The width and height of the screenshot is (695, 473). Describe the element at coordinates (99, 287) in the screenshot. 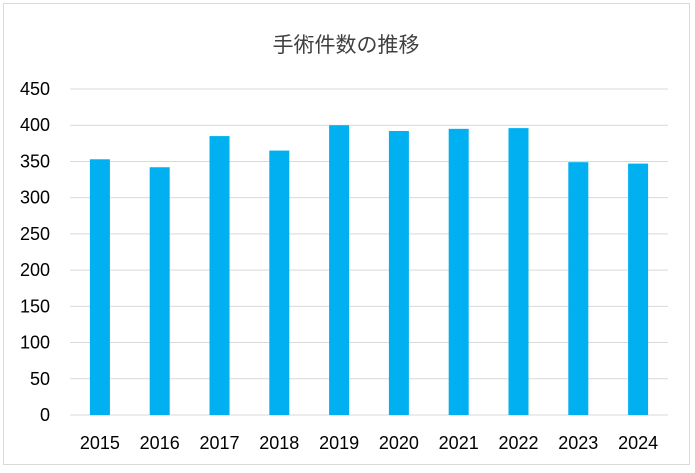

I see `bar-2015` at that location.